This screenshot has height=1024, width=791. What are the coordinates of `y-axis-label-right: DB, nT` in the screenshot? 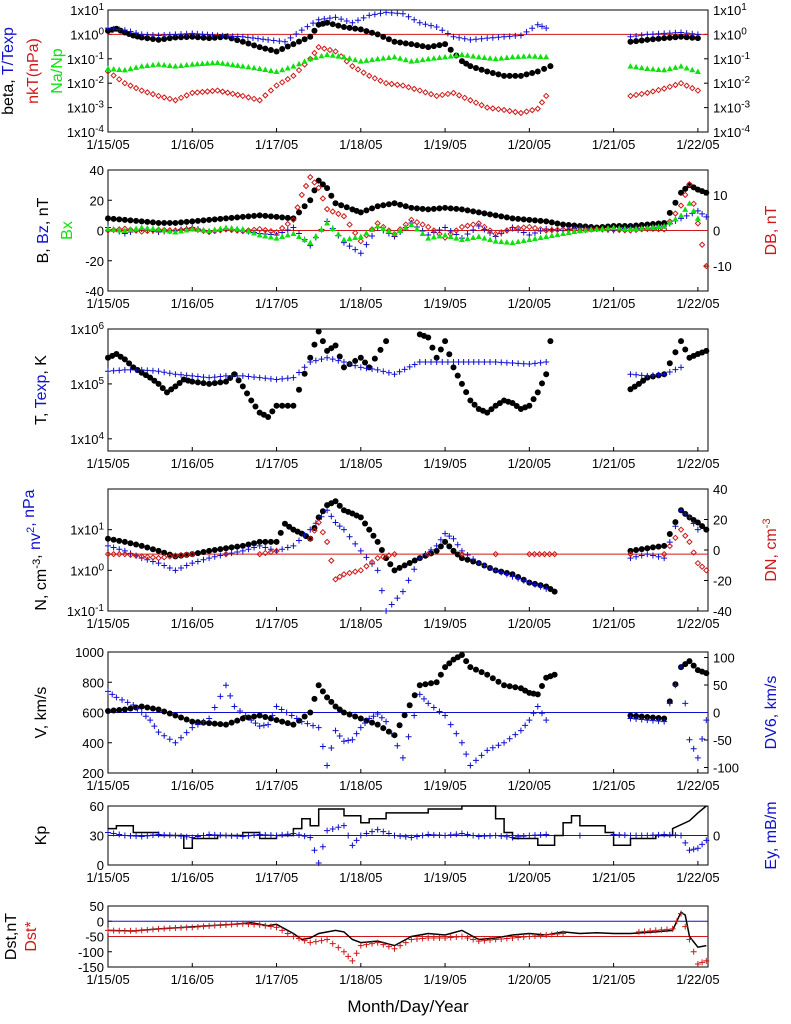 It's located at (771, 230).